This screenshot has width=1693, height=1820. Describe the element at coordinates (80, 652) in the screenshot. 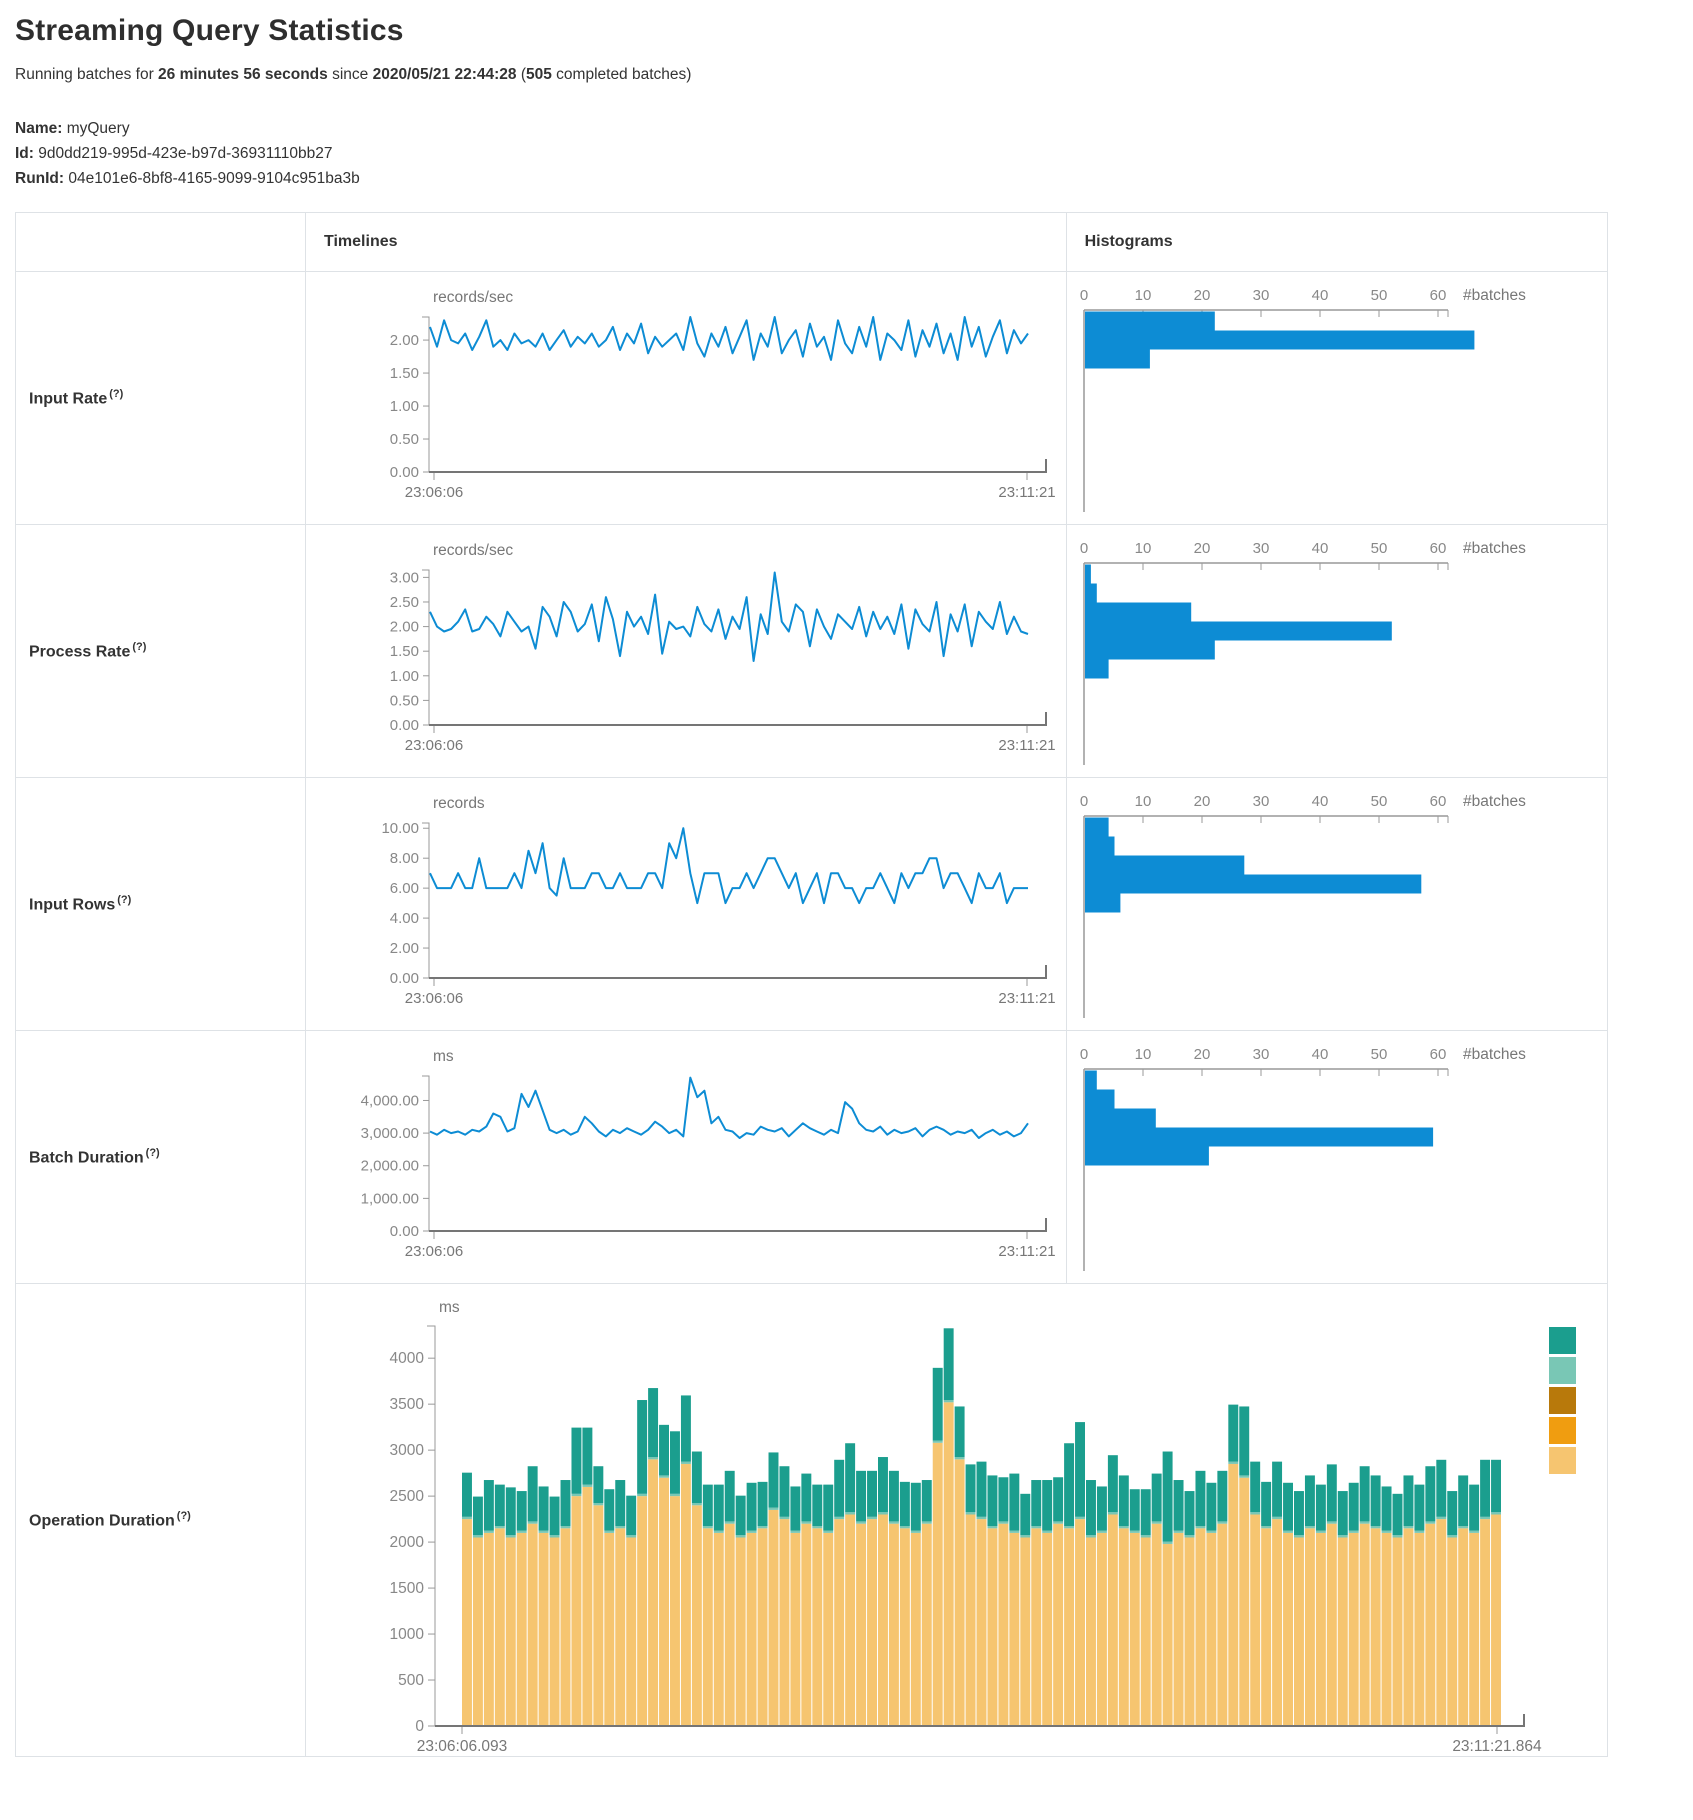

I see `row-label-text: Process Rate` at that location.